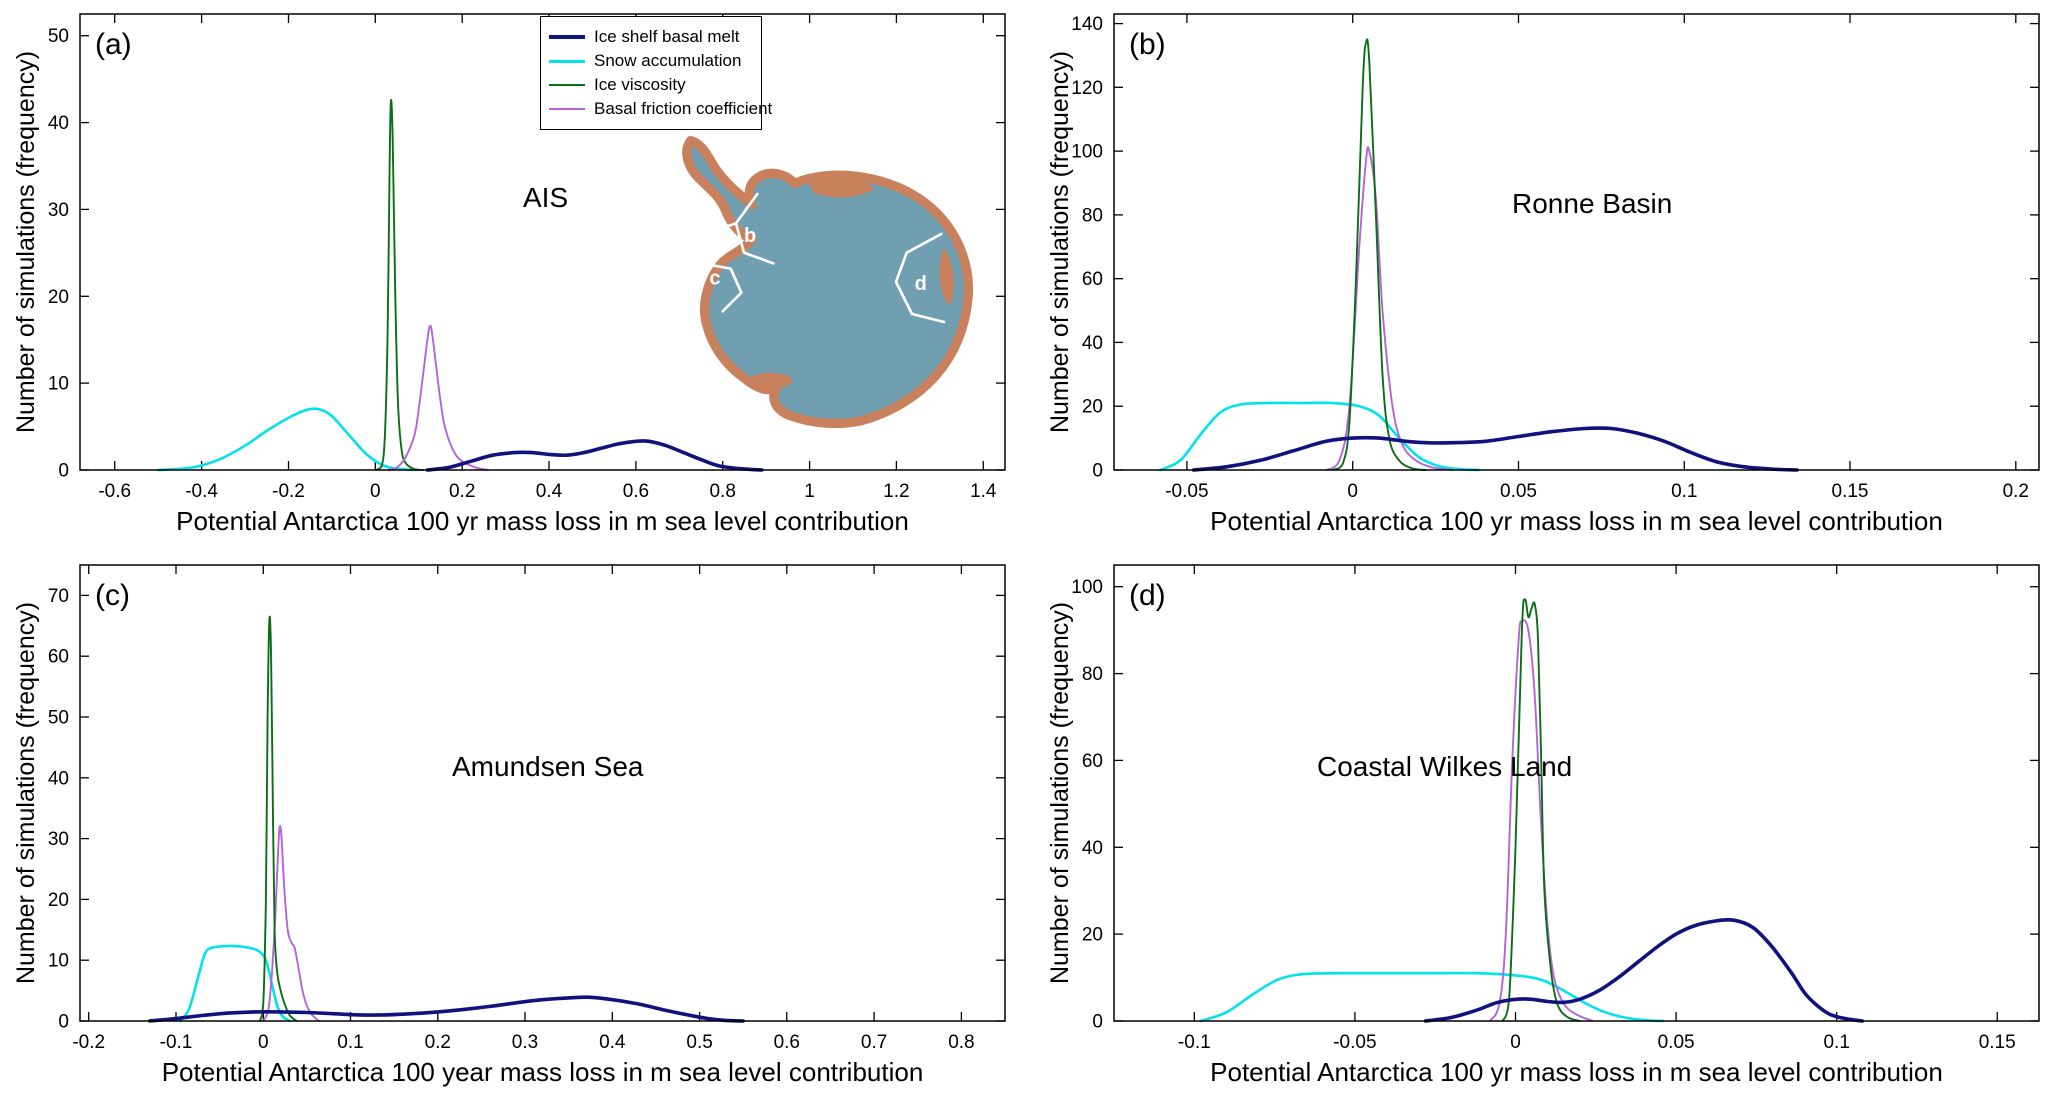 The width and height of the screenshot is (2067, 1101). I want to click on series-basal_friction-curve, so click(438, 397).